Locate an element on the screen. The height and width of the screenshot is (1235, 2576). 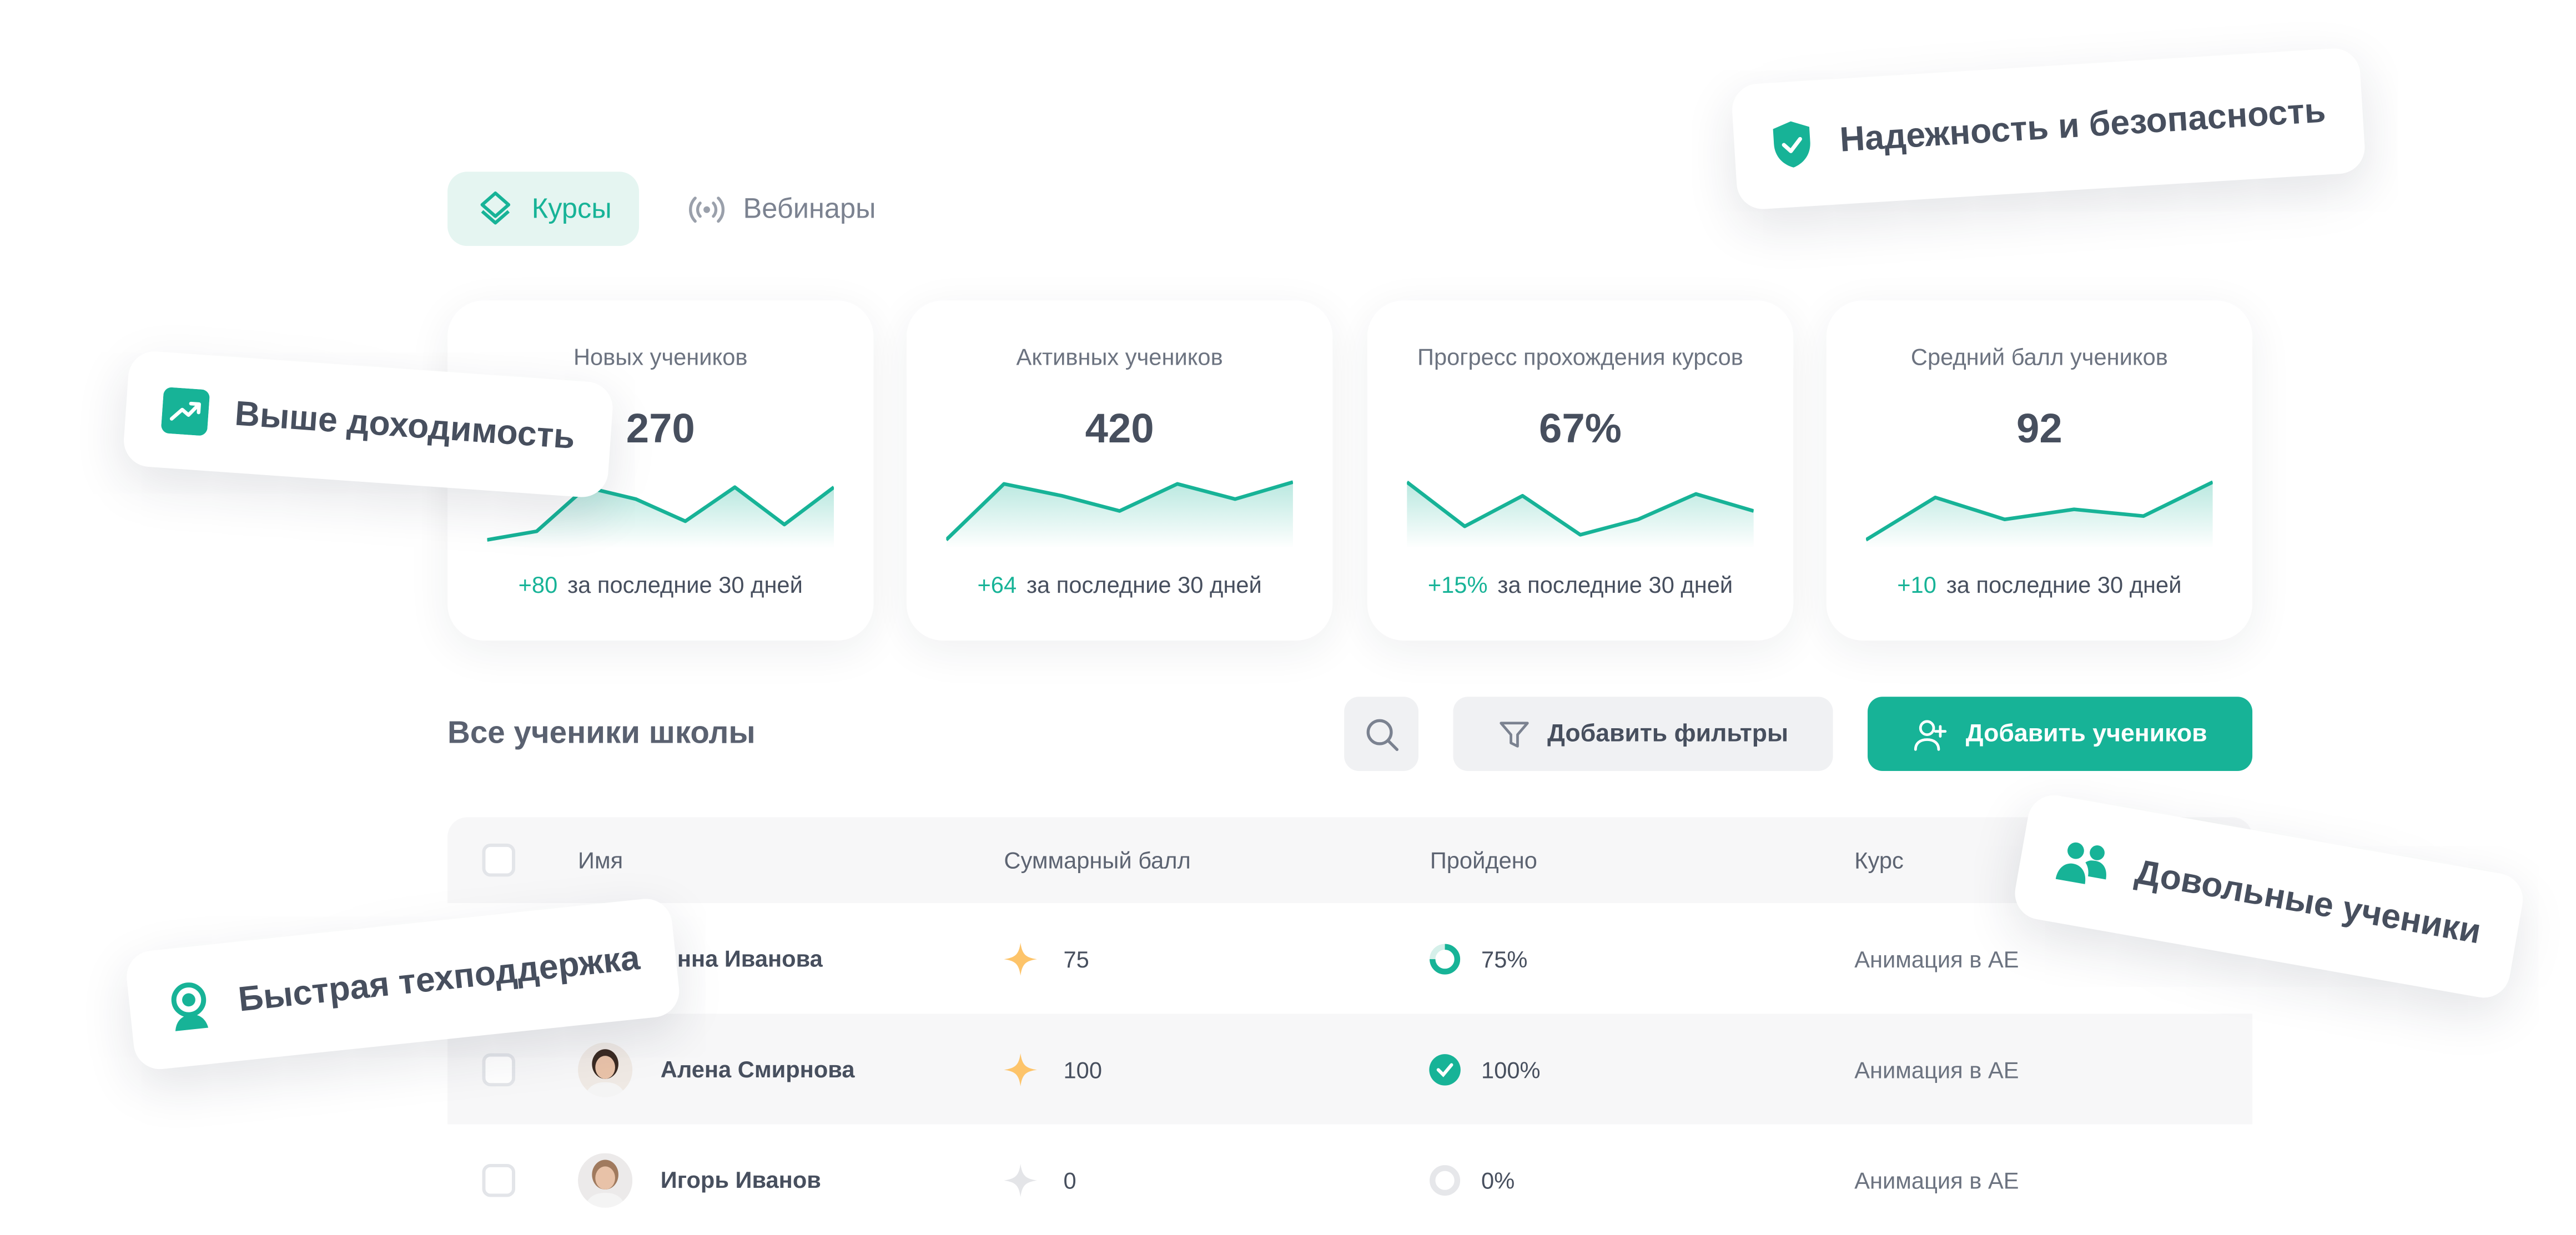
stat-title: Активных учеников is located at coordinates (1119, 356).